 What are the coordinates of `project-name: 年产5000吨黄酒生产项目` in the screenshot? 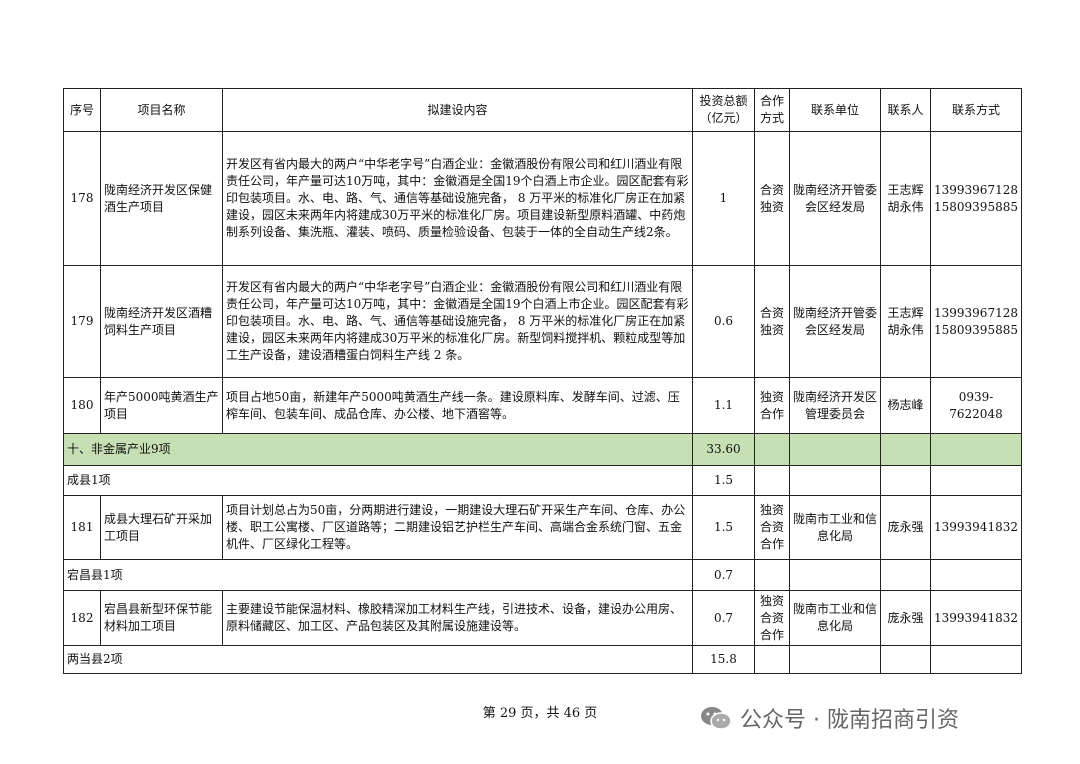 It's located at (161, 405).